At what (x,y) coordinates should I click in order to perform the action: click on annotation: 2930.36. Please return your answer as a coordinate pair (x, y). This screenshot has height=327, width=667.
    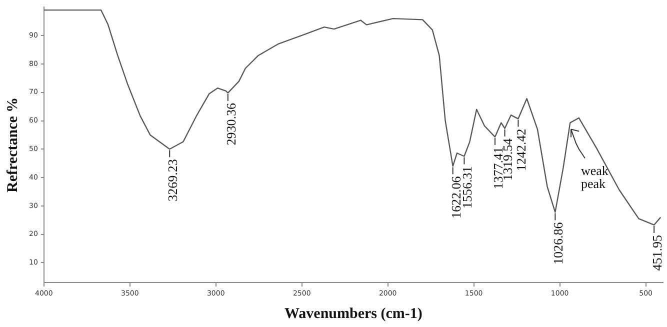
    Looking at the image, I should click on (230, 124).